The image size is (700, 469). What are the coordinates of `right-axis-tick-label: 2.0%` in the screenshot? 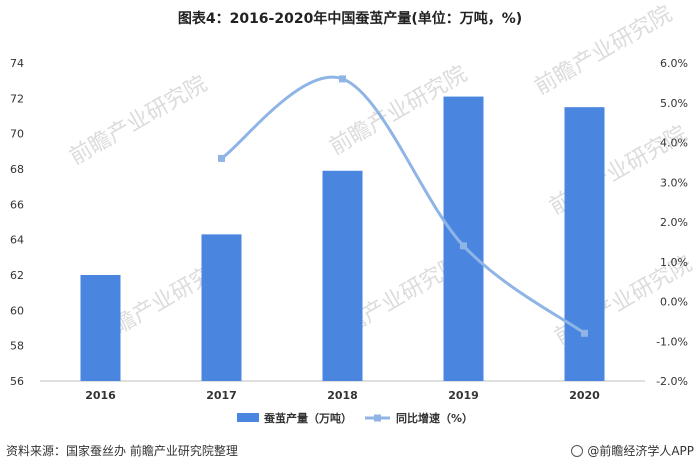 It's located at (674, 222).